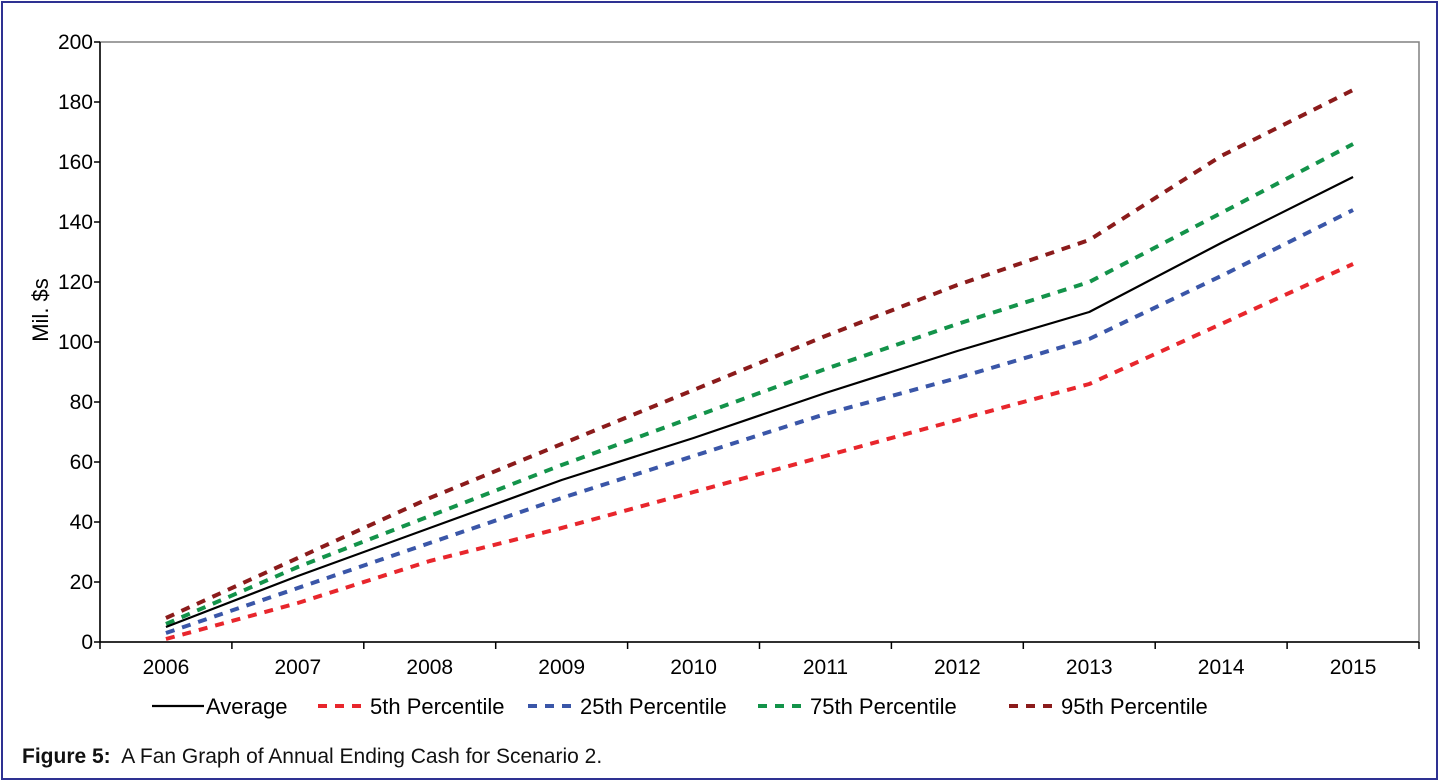 The width and height of the screenshot is (1439, 781). Describe the element at coordinates (247, 706) in the screenshot. I see `legend-label-average: Average` at that location.